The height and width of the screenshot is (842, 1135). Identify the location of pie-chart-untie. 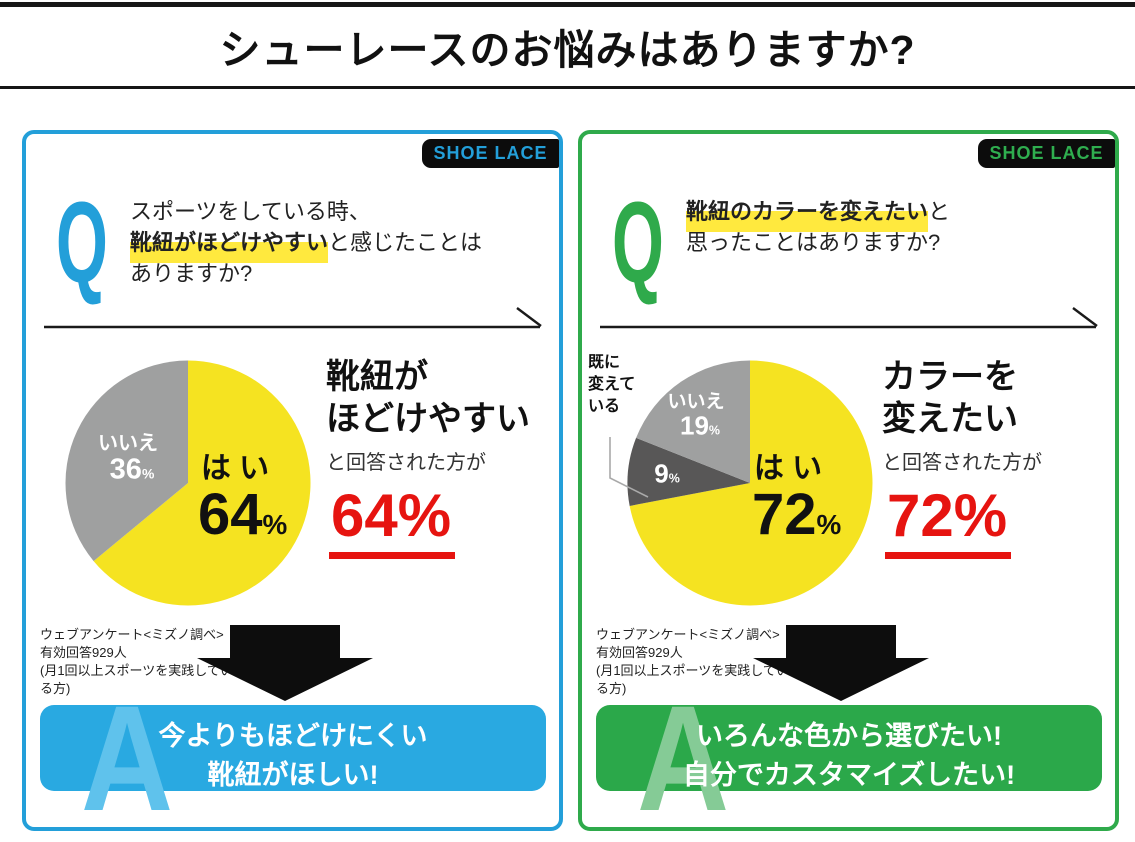
(188, 483).